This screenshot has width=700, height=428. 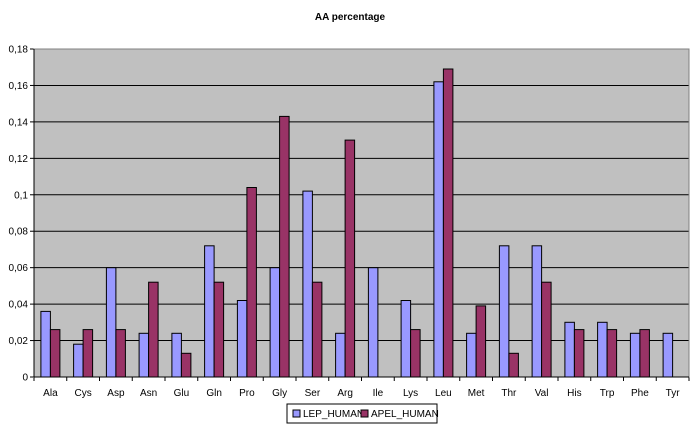 What do you see at coordinates (340, 355) in the screenshot?
I see `bar-lep-human-arg` at bounding box center [340, 355].